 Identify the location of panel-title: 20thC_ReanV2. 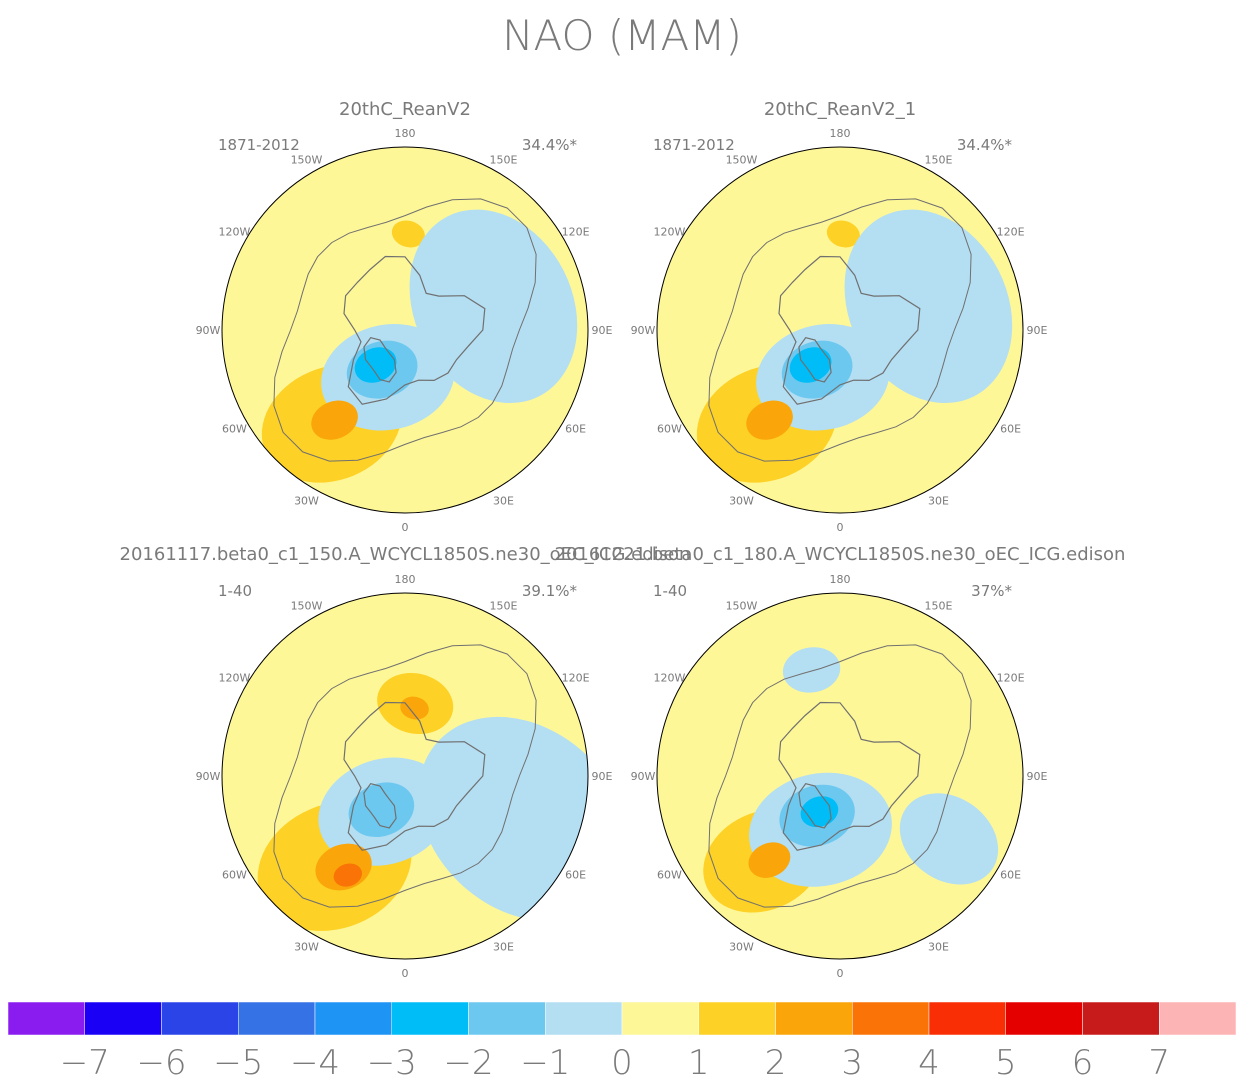
(405, 109).